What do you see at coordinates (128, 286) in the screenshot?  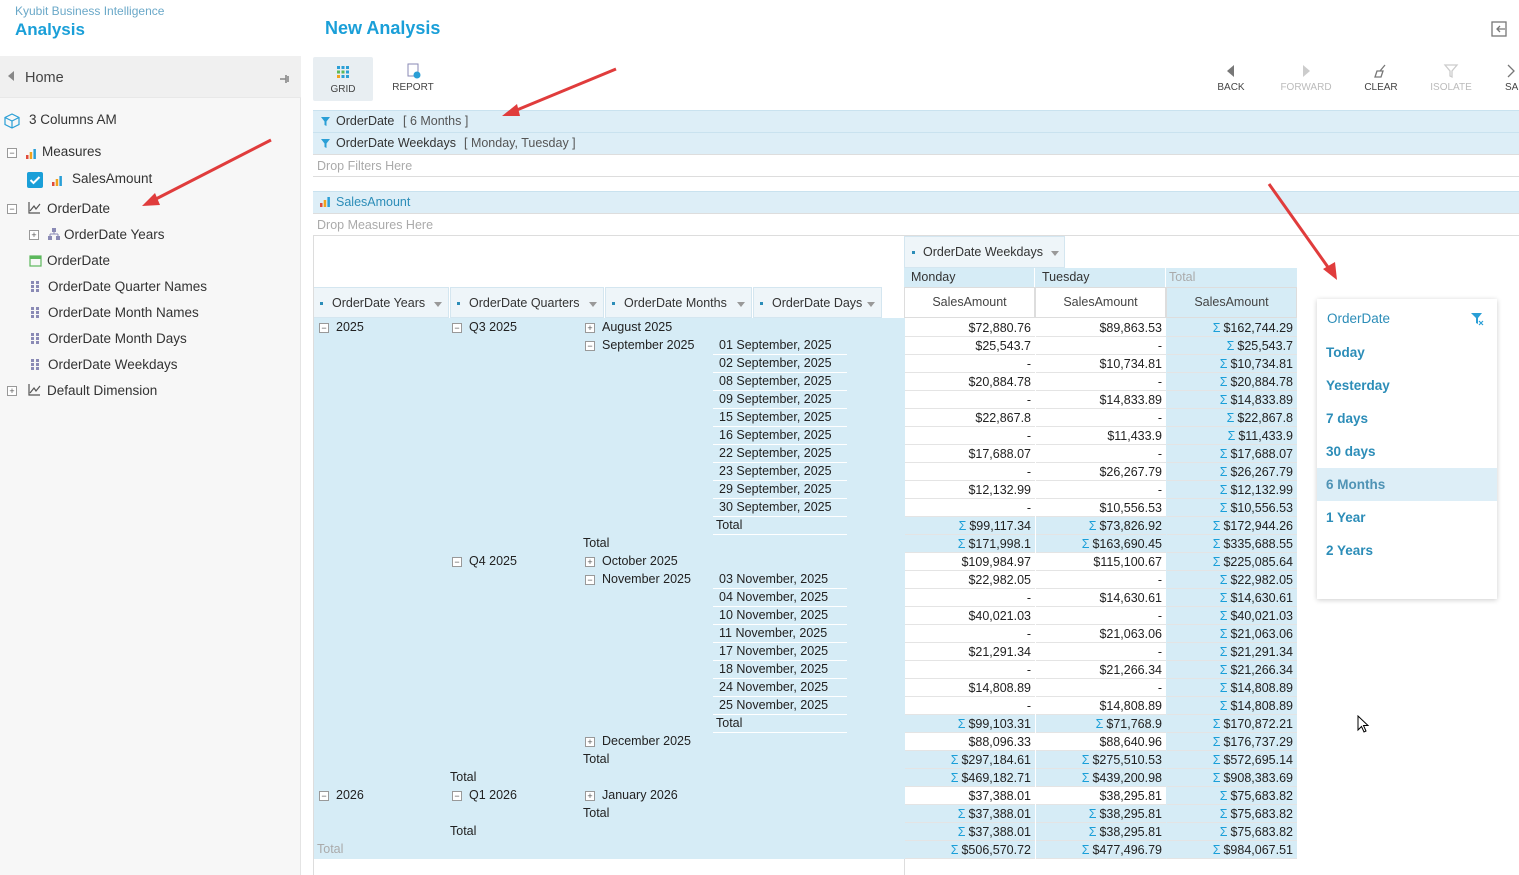 I see `sidebar-item-quarter-names: OrderDate Quarter Names` at bounding box center [128, 286].